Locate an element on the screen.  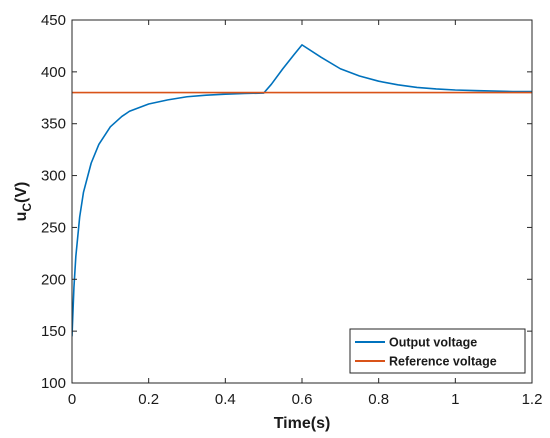
legend-box is located at coordinates (437, 351).